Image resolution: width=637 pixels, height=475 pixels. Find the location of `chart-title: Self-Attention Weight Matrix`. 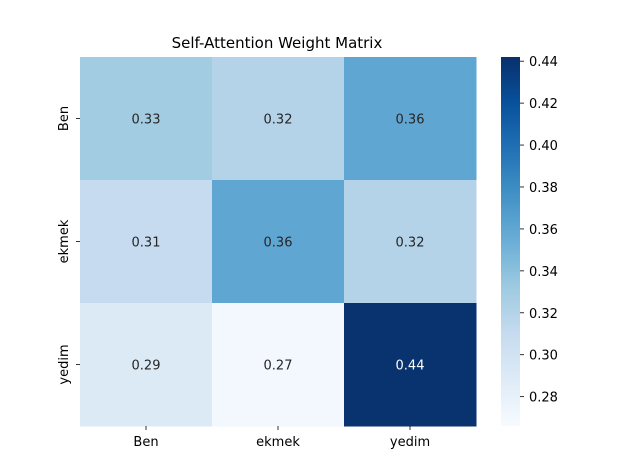

chart-title: Self-Attention Weight Matrix is located at coordinates (277, 43).